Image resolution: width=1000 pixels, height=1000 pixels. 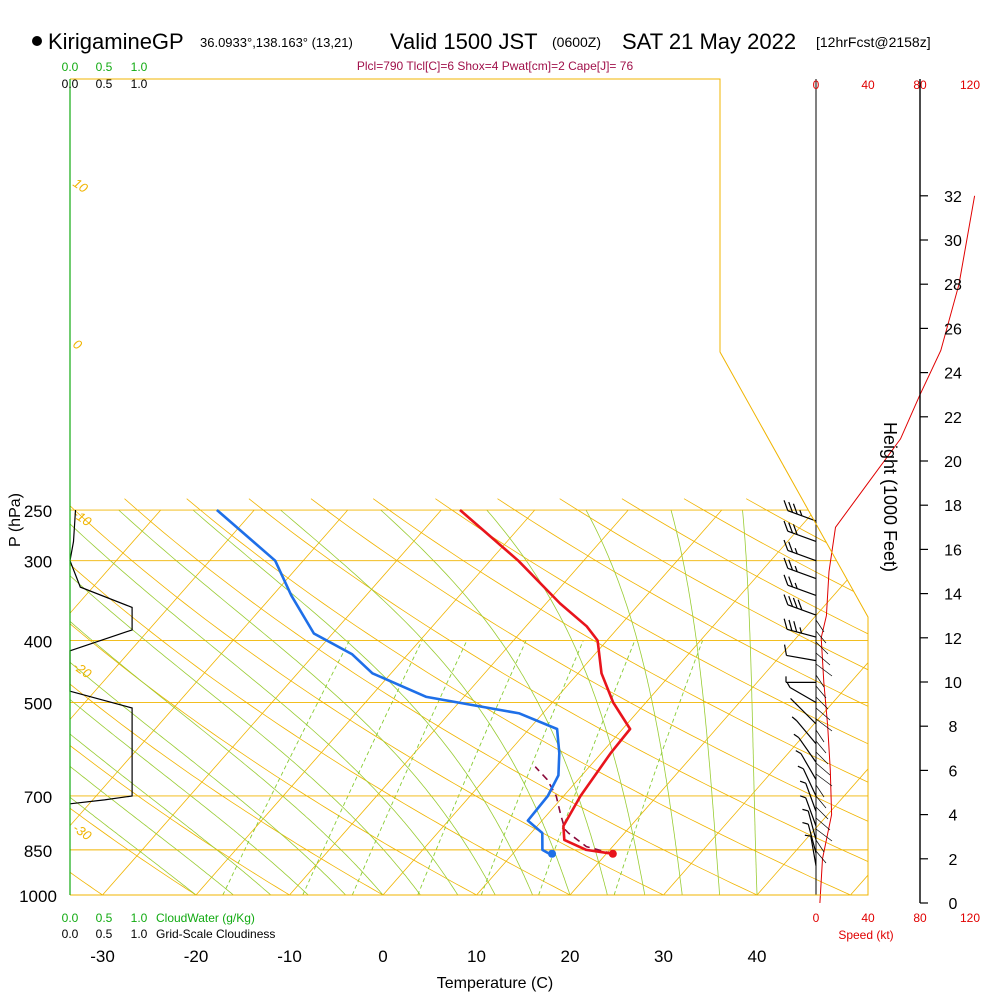 What do you see at coordinates (38, 511) in the screenshot?
I see `pressure-tick-label: 250` at bounding box center [38, 511].